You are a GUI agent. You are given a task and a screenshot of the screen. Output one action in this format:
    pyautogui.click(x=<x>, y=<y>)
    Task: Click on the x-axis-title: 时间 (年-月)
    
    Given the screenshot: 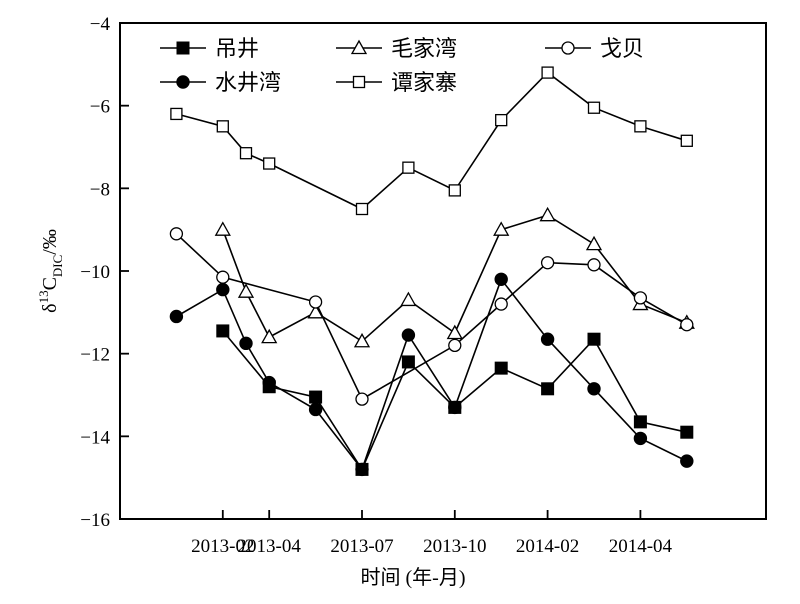 What is the action you would take?
    pyautogui.click(x=413, y=577)
    